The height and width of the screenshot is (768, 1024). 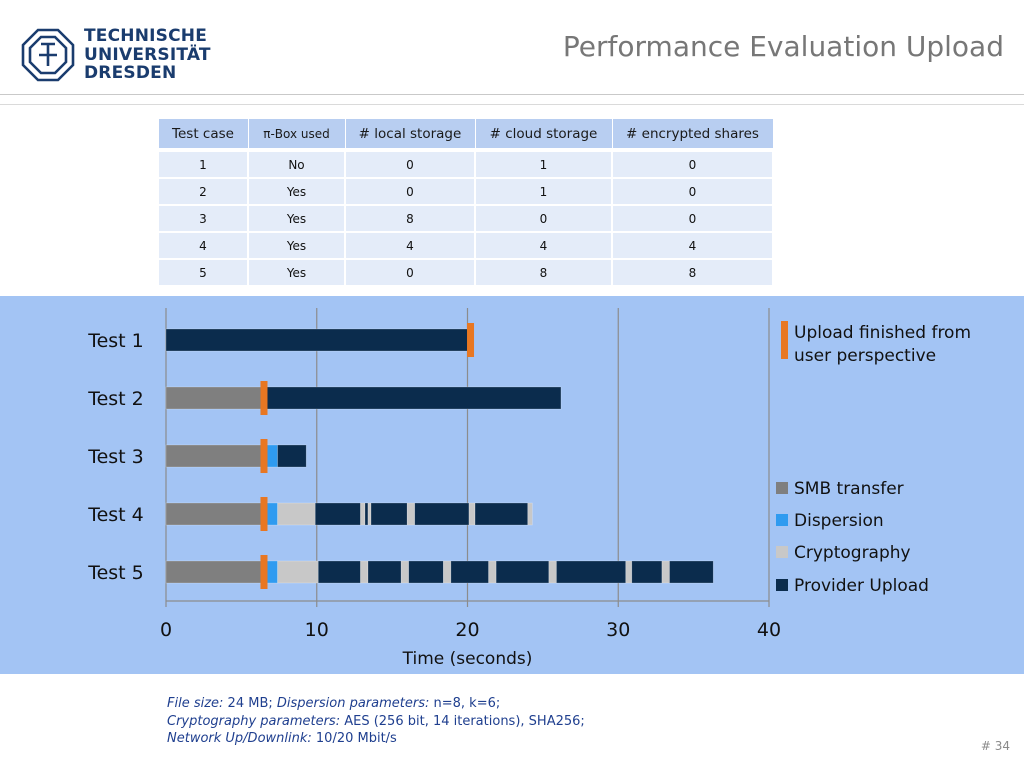 I want to click on table-row: 5 Yes 0 8 8, so click(x=465, y=272).